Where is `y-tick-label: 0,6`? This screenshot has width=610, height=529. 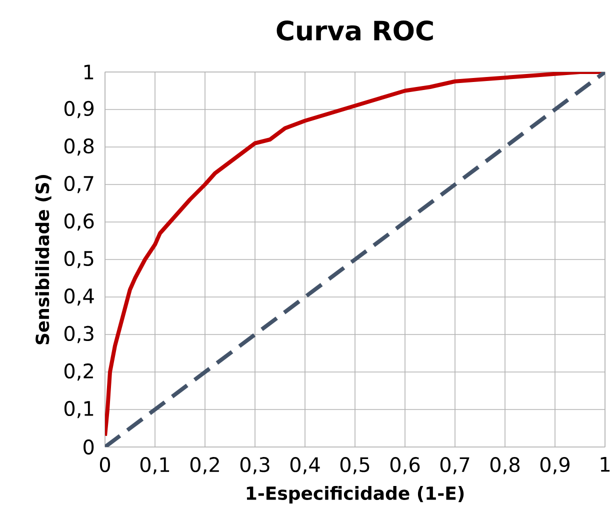 y-tick-label: 0,6 is located at coordinates (79, 222).